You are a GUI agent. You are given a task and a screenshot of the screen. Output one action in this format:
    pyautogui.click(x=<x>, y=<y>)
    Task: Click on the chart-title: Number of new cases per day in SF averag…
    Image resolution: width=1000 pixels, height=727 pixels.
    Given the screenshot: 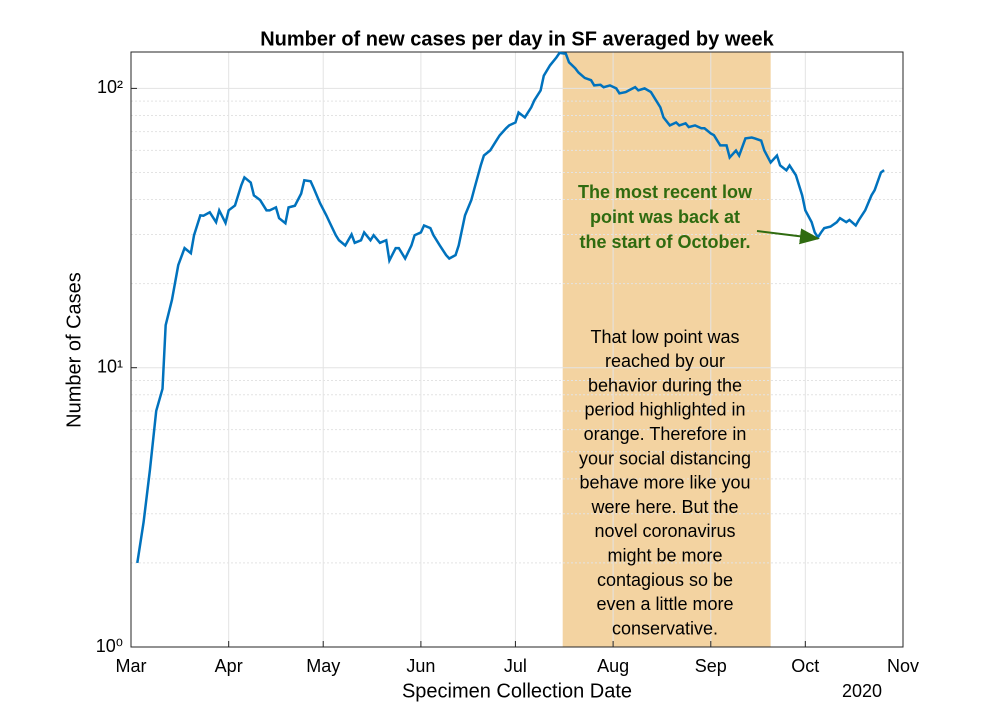 What is the action you would take?
    pyautogui.click(x=517, y=39)
    